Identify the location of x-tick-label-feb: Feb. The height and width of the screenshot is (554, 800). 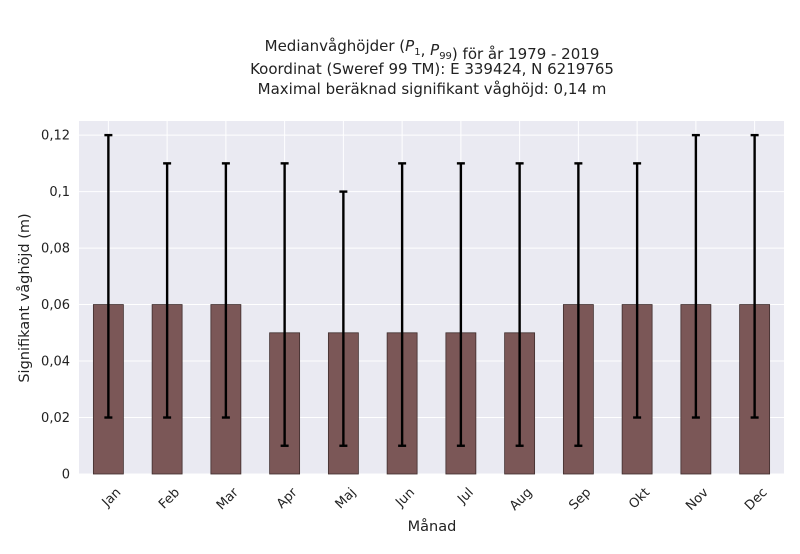
(169, 498).